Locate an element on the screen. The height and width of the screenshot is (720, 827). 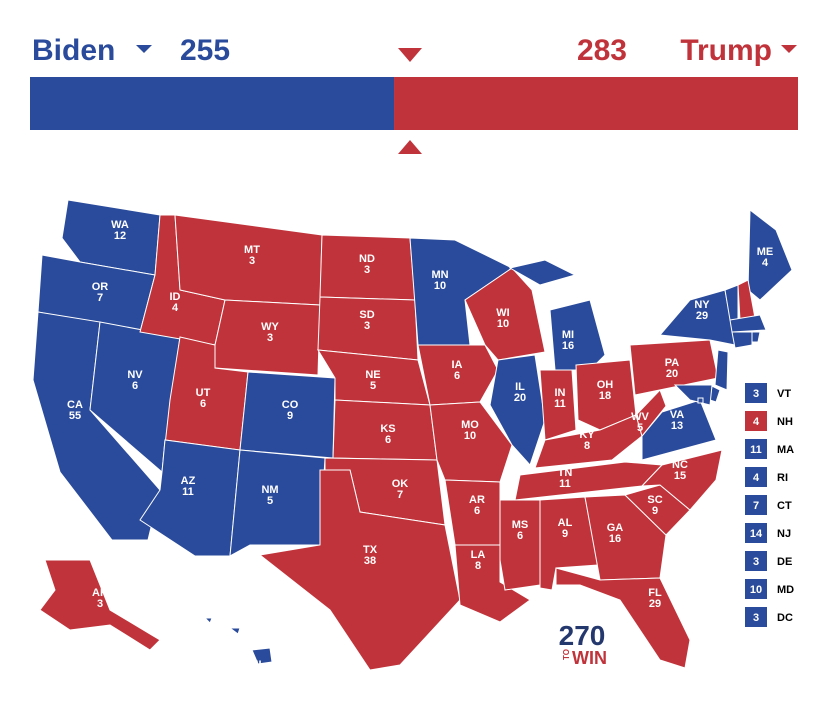
state-abbr: CA is located at coordinates (75, 405).